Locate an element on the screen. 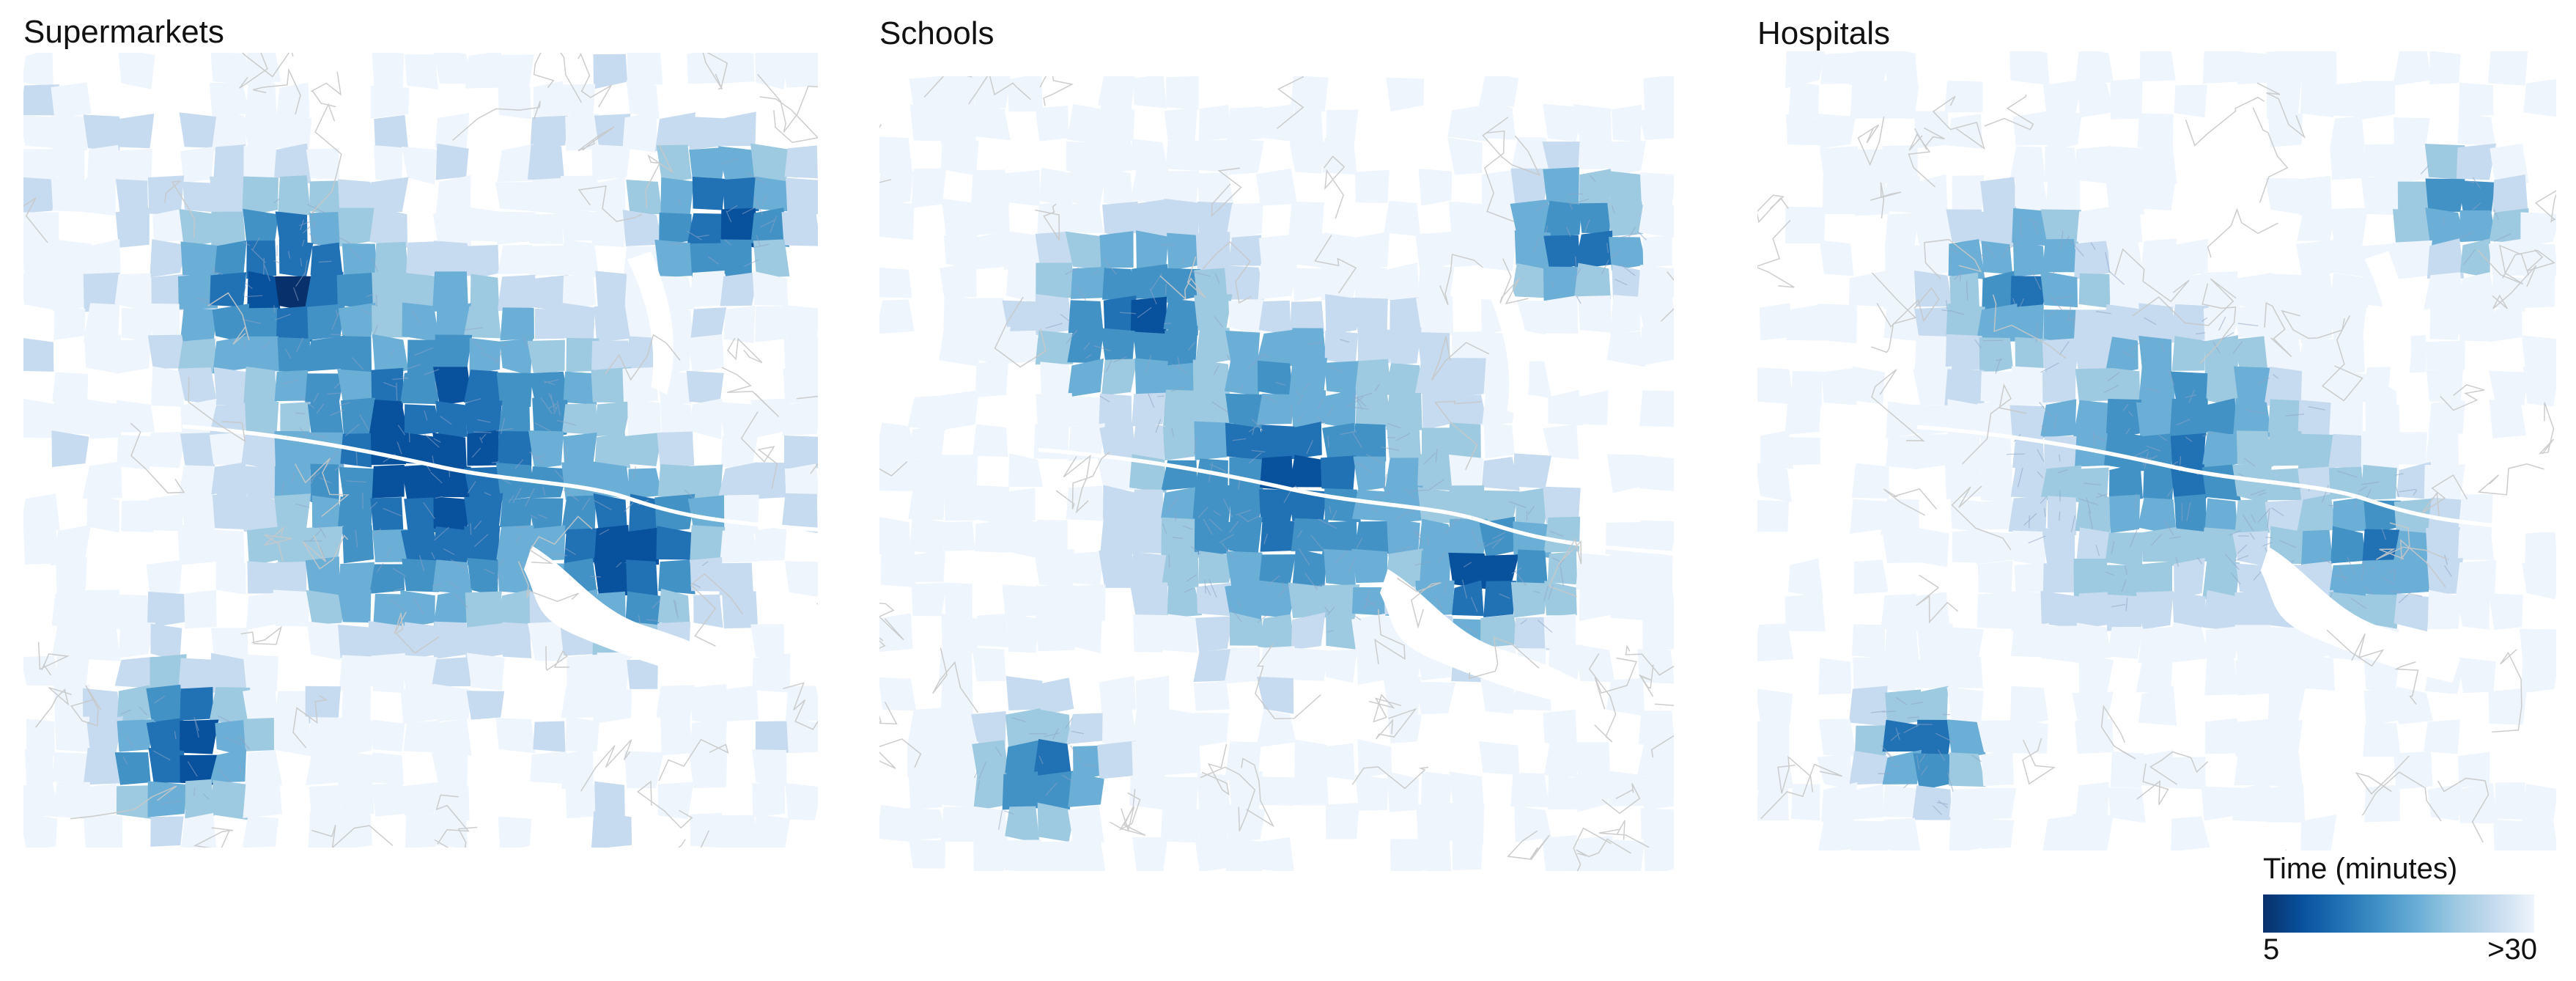 The height and width of the screenshot is (981, 2576). river is located at coordinates (500, 478).